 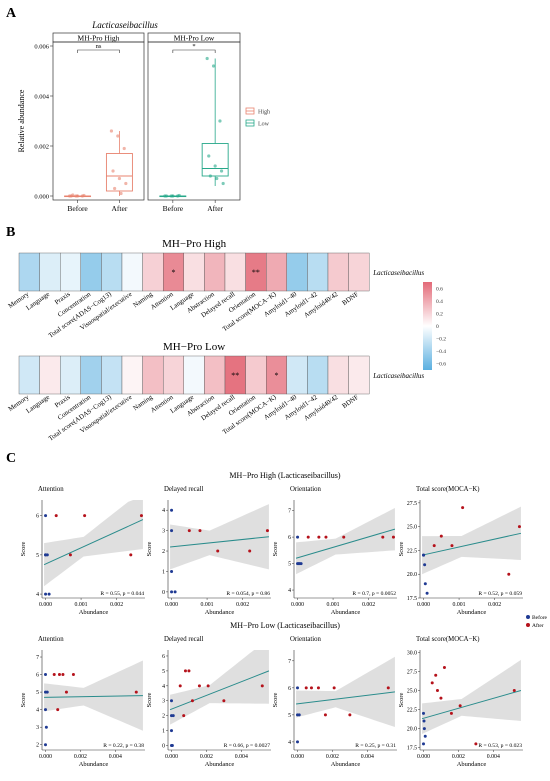 What do you see at coordinates (163, 572) in the screenshot?
I see `y-tick-label: 1` at bounding box center [163, 572].